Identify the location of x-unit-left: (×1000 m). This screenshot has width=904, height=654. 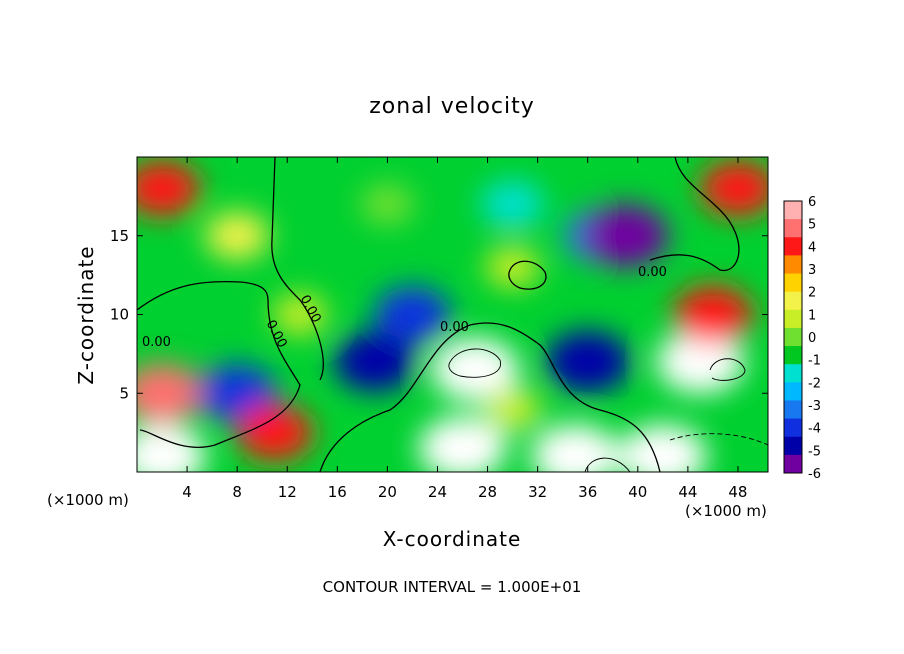
(88, 500).